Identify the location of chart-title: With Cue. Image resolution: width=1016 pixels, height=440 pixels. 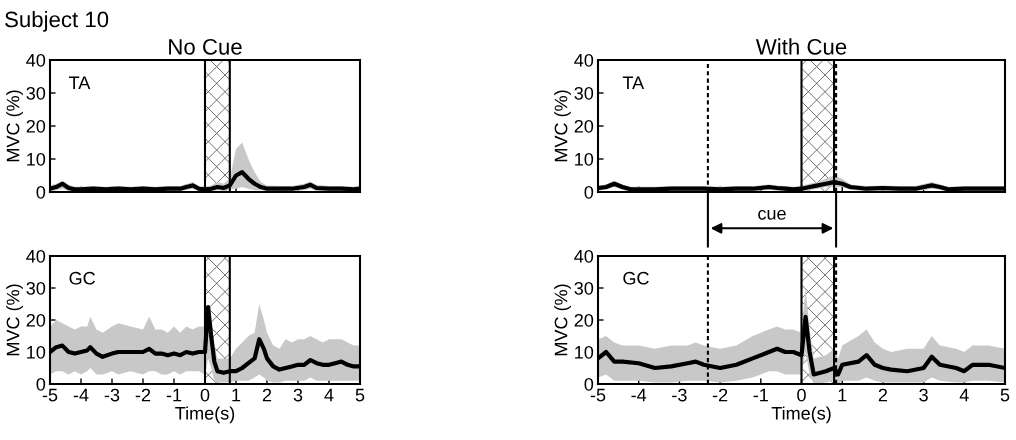
(801, 46).